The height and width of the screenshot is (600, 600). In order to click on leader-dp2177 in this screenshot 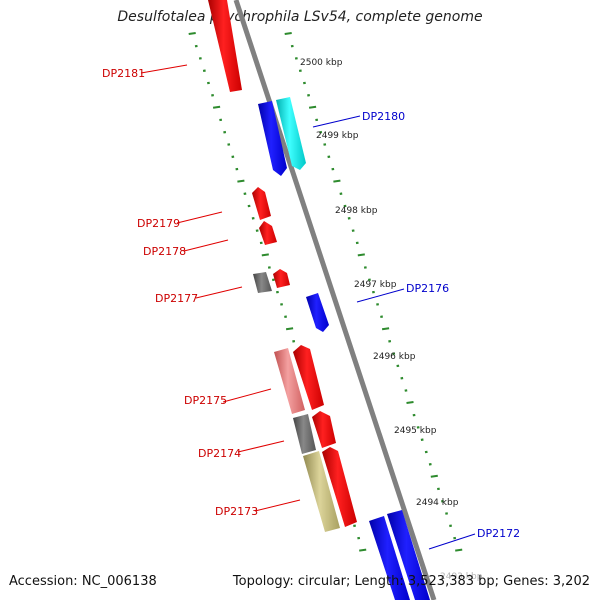, I will do `click(219, 292)`.